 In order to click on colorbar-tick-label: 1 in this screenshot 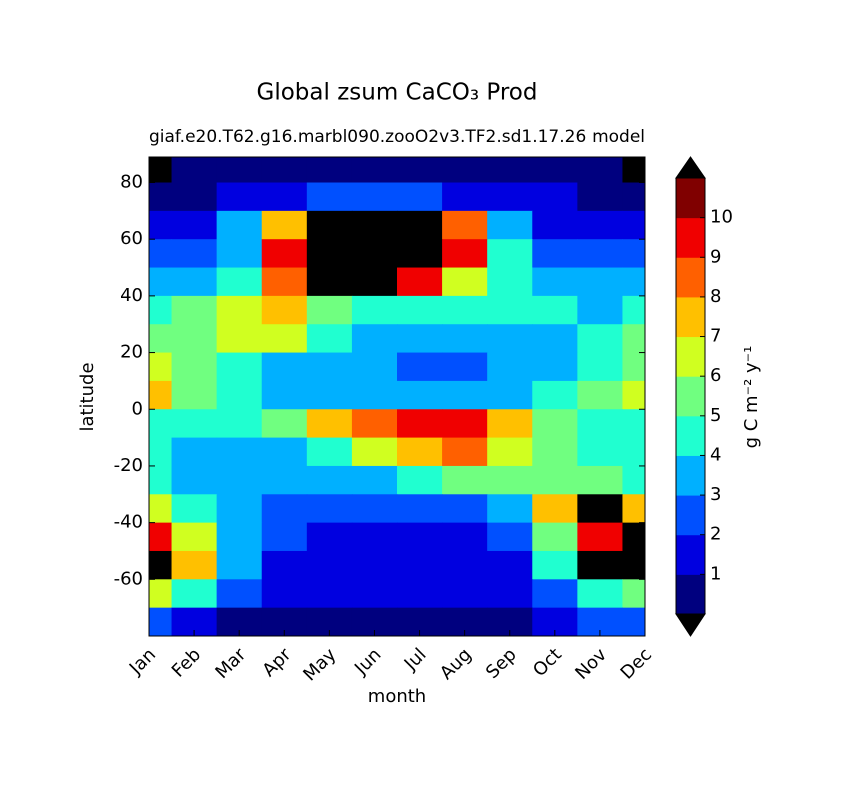, I will do `click(715, 573)`.